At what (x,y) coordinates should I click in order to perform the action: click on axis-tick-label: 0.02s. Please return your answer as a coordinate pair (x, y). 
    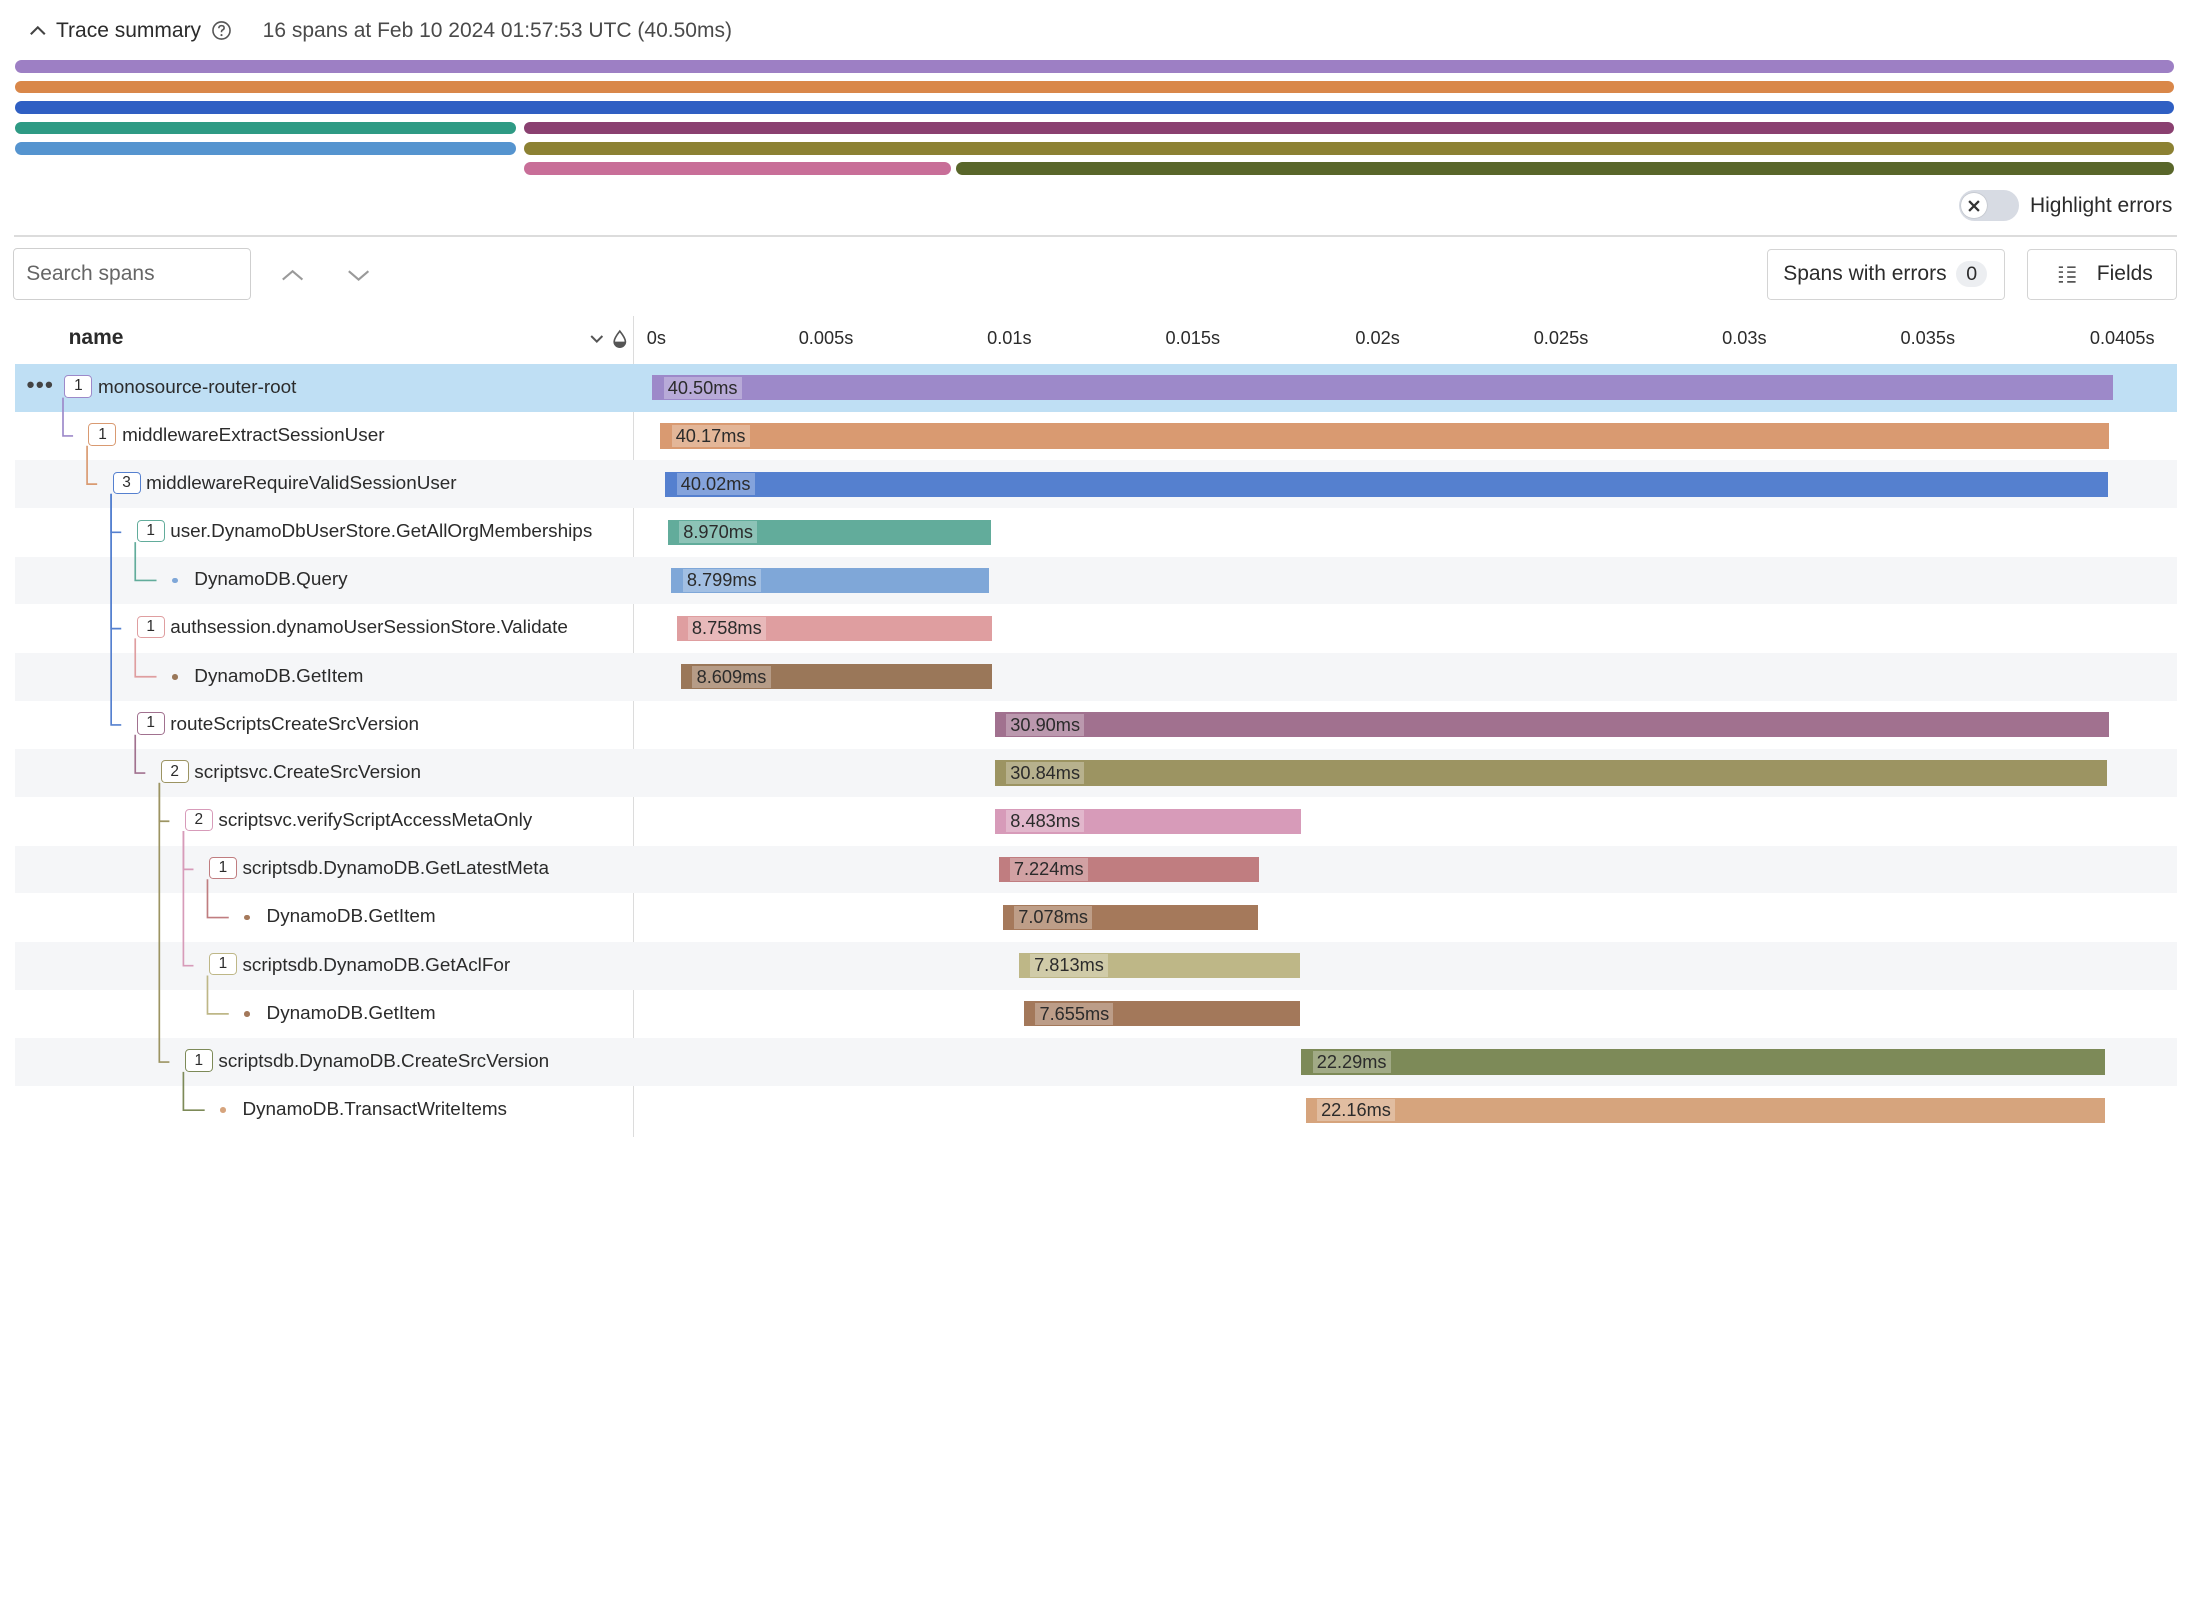
    Looking at the image, I should click on (1377, 337).